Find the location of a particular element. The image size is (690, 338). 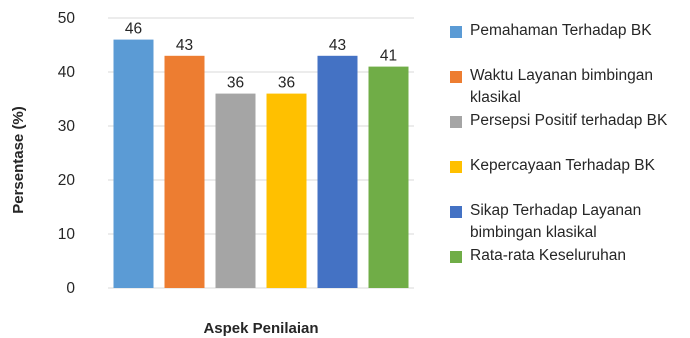

legend-item: Pemahaman Terhadap BK is located at coordinates (570, 42).